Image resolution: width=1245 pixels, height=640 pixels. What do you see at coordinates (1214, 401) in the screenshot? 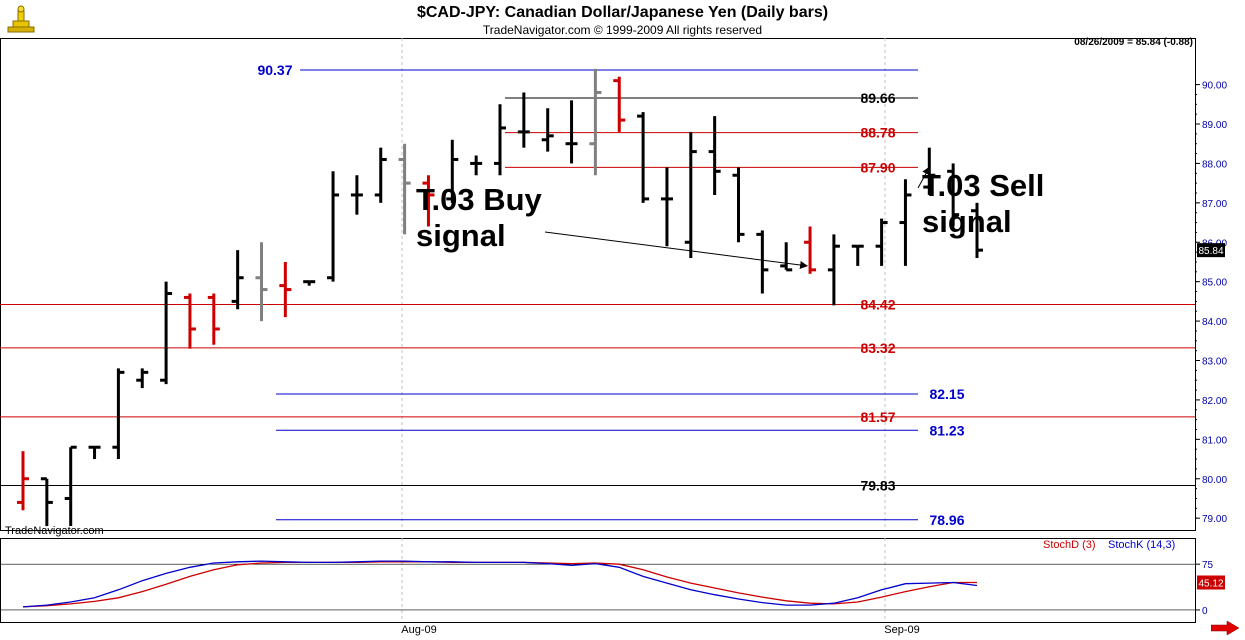
I see `y-tick-label: 82.00` at bounding box center [1214, 401].